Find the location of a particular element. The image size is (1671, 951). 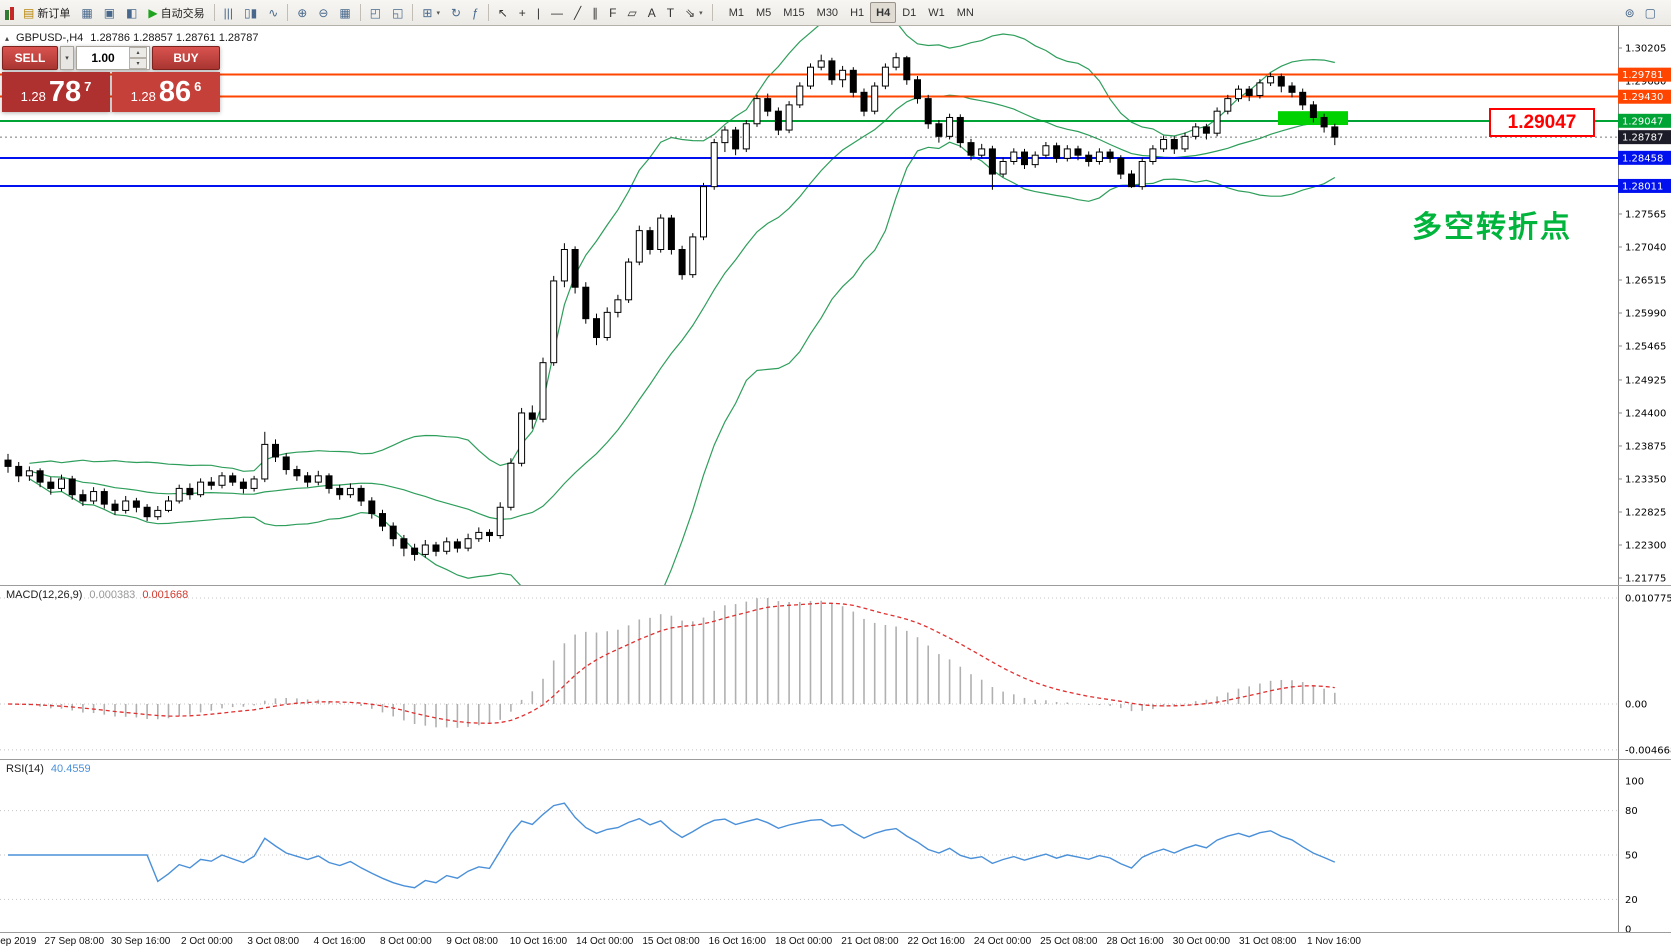

bull-bear-turning-point-annotation: 多空转折点 is located at coordinates (1492, 227).